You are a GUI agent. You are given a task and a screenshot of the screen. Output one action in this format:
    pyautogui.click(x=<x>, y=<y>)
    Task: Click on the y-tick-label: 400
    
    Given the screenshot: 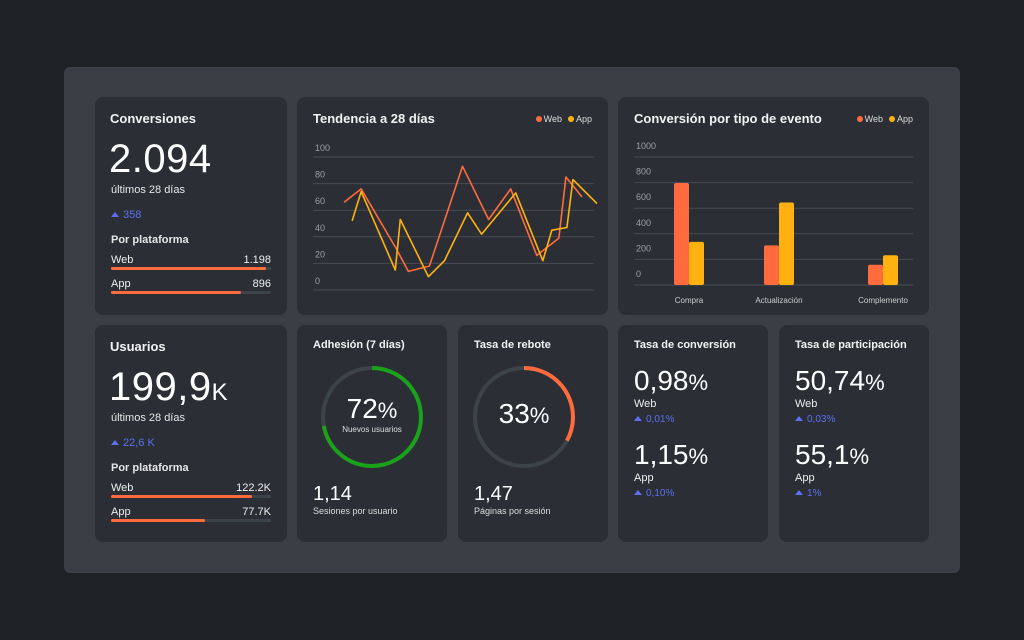 What is the action you would take?
    pyautogui.click(x=643, y=223)
    